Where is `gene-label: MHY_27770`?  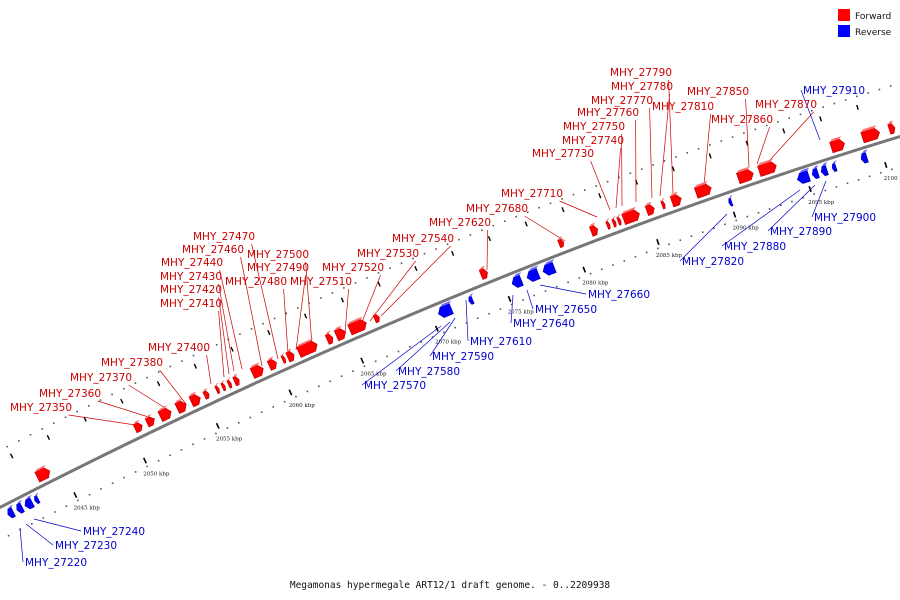 gene-label: MHY_27770 is located at coordinates (622, 101).